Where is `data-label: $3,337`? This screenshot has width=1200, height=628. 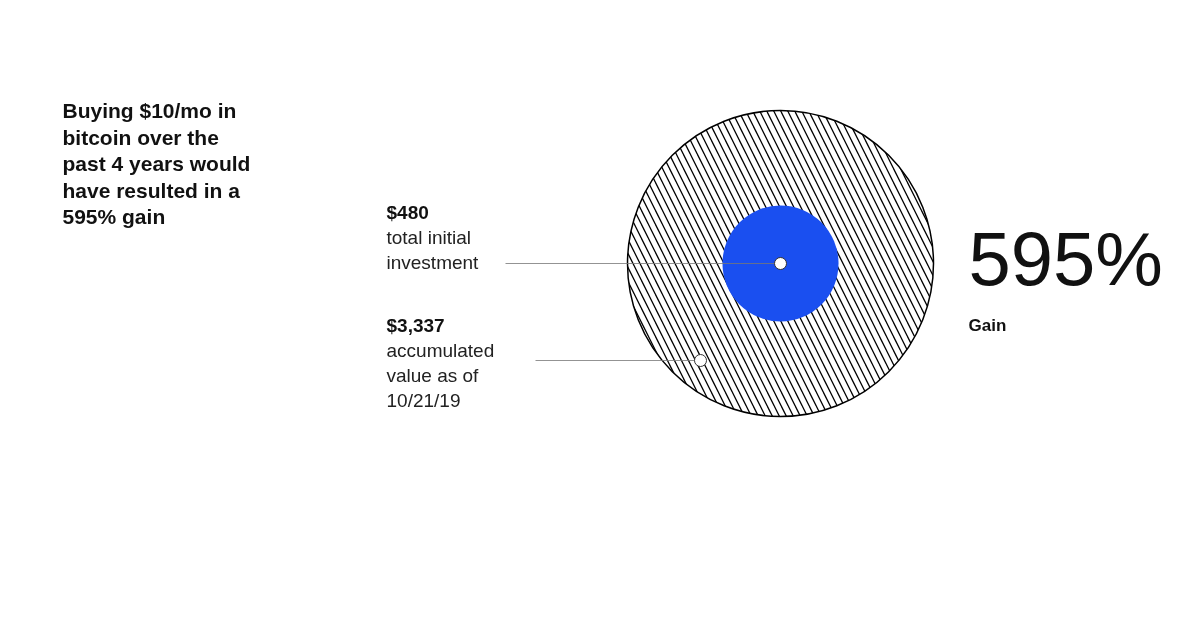
data-label: $3,337 is located at coordinates (415, 325).